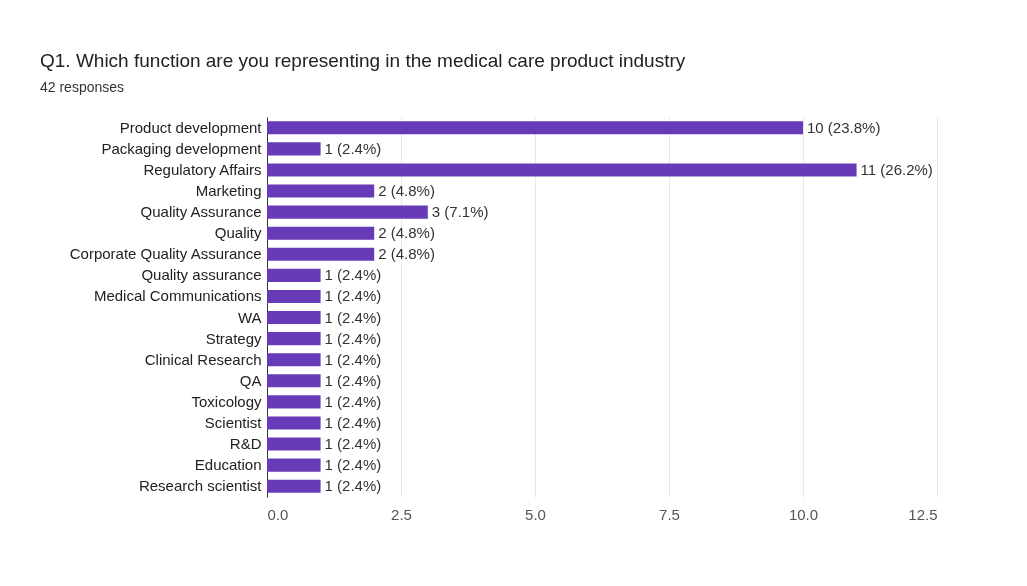 The image size is (1027, 586). Describe the element at coordinates (201, 212) in the screenshot. I see `y-tick-label: Quality Assurance` at that location.